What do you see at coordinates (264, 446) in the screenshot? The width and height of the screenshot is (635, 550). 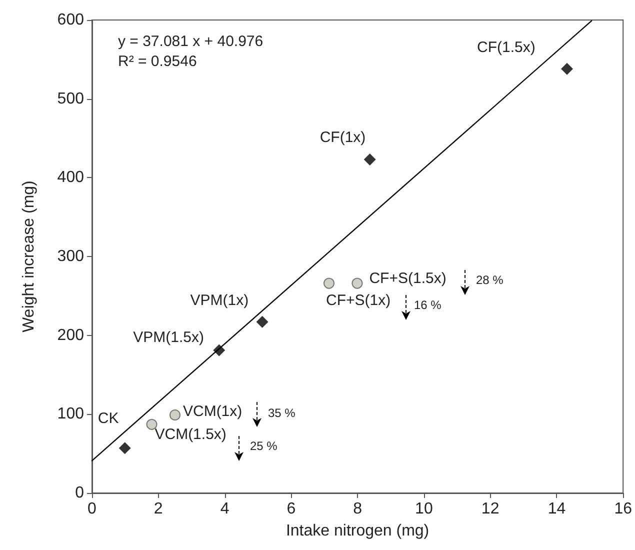 I see `annotation: 25 %` at bounding box center [264, 446].